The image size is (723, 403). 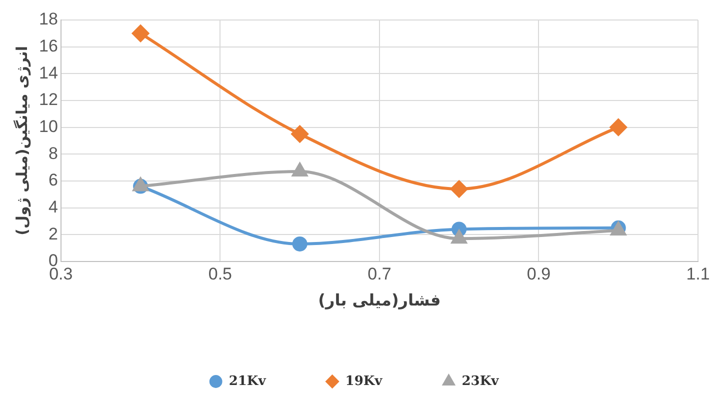 What do you see at coordinates (53, 206) in the screenshot?
I see `y-tick-label: 4` at bounding box center [53, 206].